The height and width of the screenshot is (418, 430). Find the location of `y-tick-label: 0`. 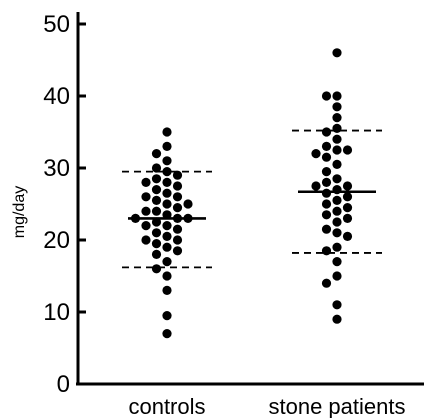

y-tick-label: 0 is located at coordinates (63, 384).